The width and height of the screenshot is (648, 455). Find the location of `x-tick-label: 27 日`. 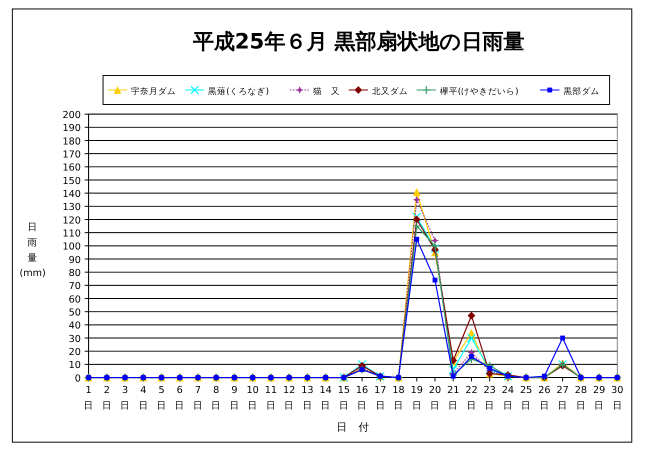

x-tick-label: 27 日 is located at coordinates (562, 398).